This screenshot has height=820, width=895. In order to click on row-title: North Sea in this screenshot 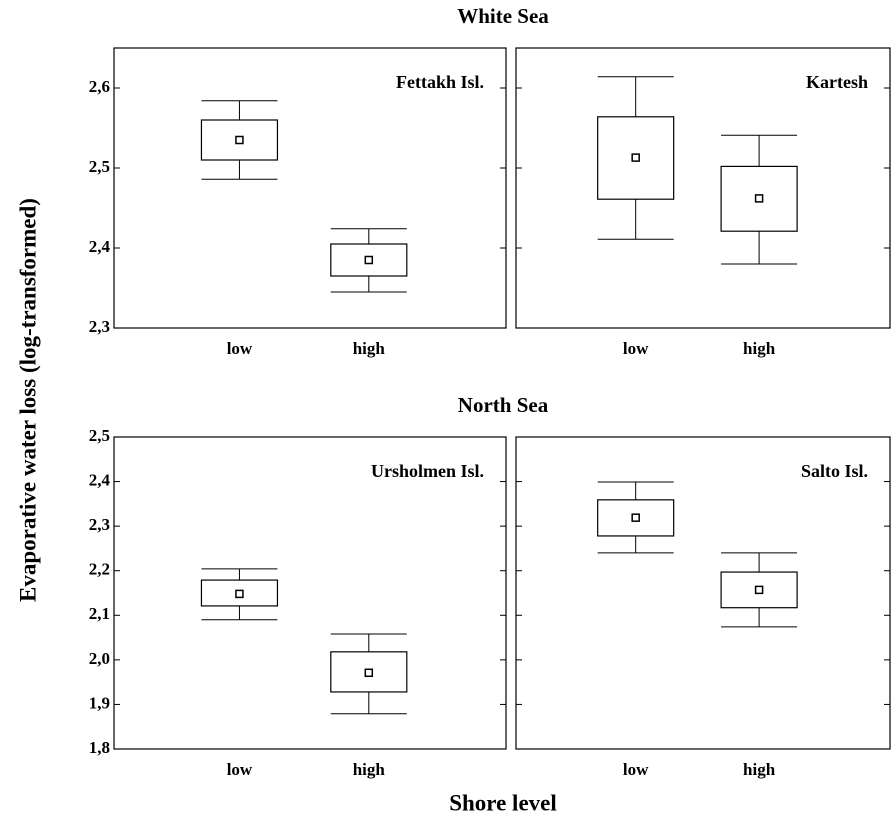, I will do `click(503, 405)`.